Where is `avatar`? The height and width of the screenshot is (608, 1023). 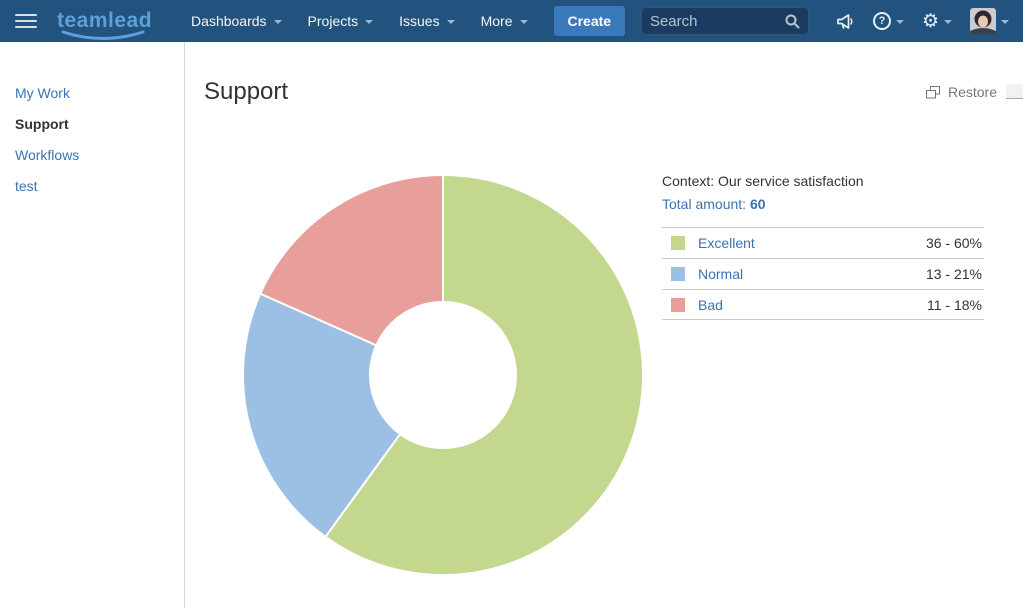
avatar is located at coordinates (983, 21).